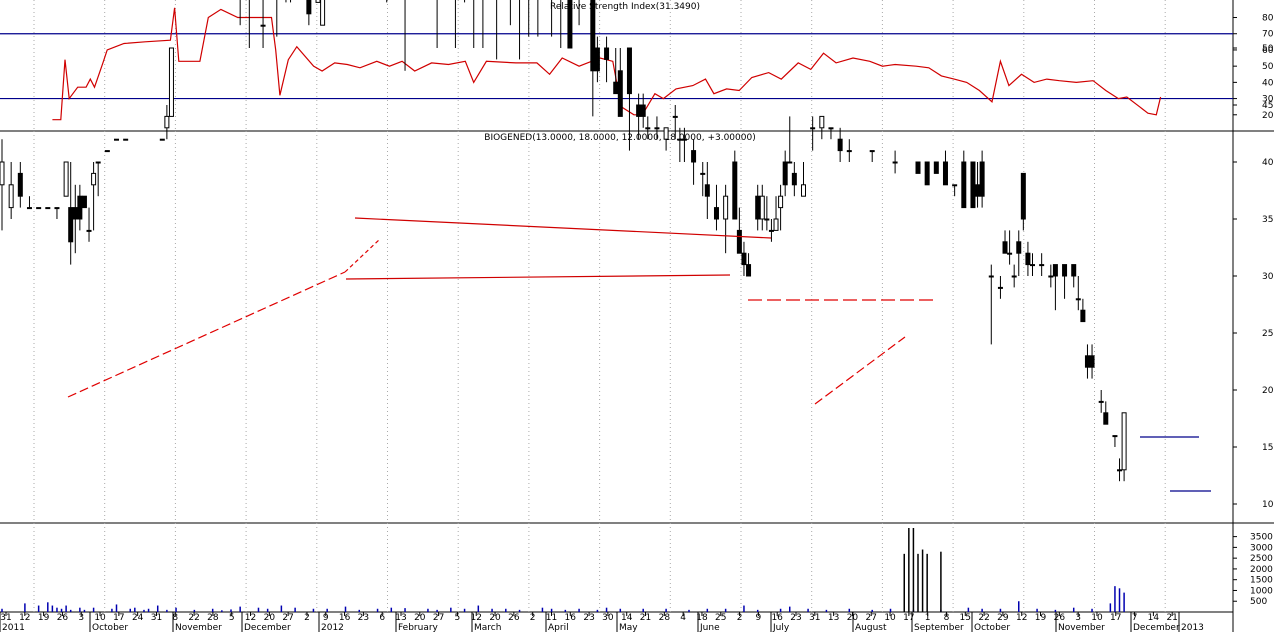 The width and height of the screenshot is (1274, 632). What do you see at coordinates (702, 618) in the screenshot?
I see `x-day-label: 18` at bounding box center [702, 618].